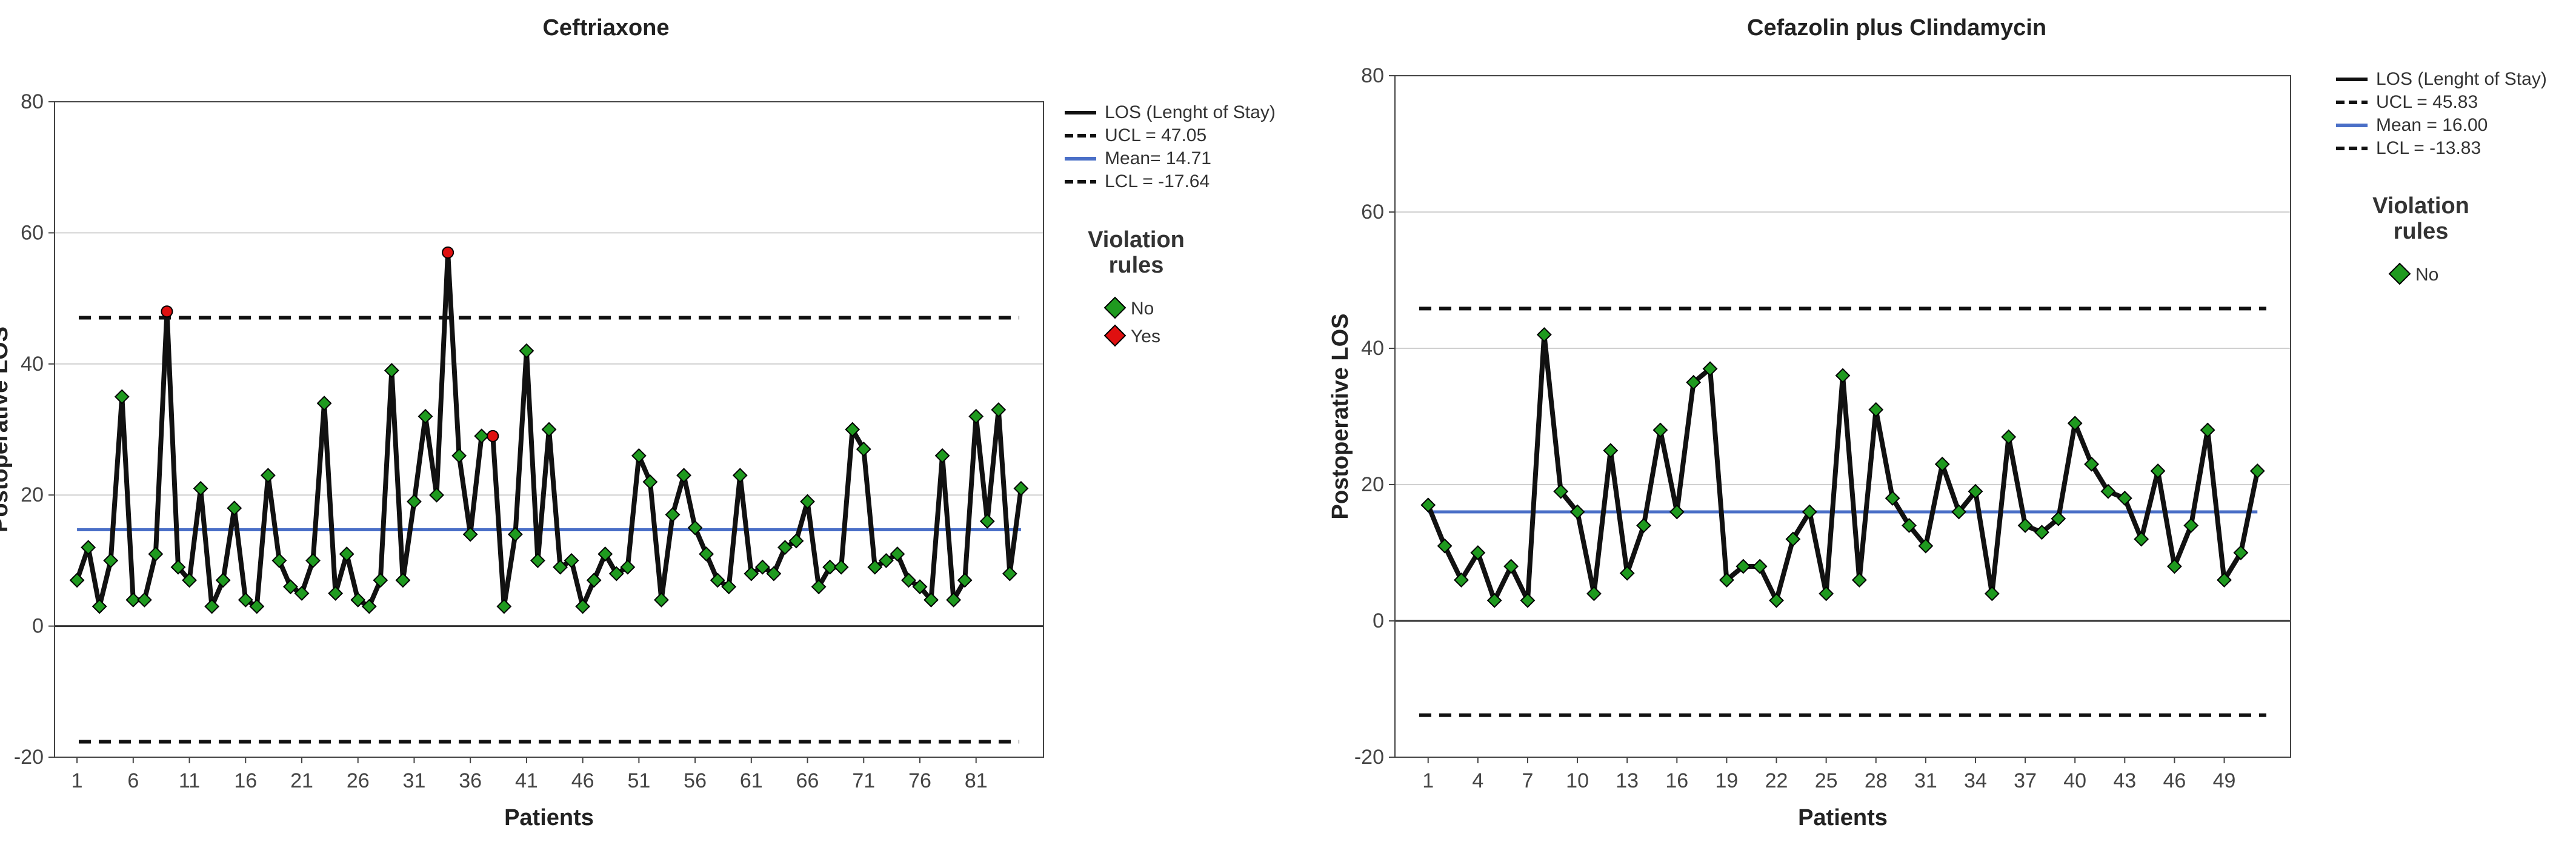  What do you see at coordinates (1676, 780) in the screenshot?
I see `x-tick-label: 16` at bounding box center [1676, 780].